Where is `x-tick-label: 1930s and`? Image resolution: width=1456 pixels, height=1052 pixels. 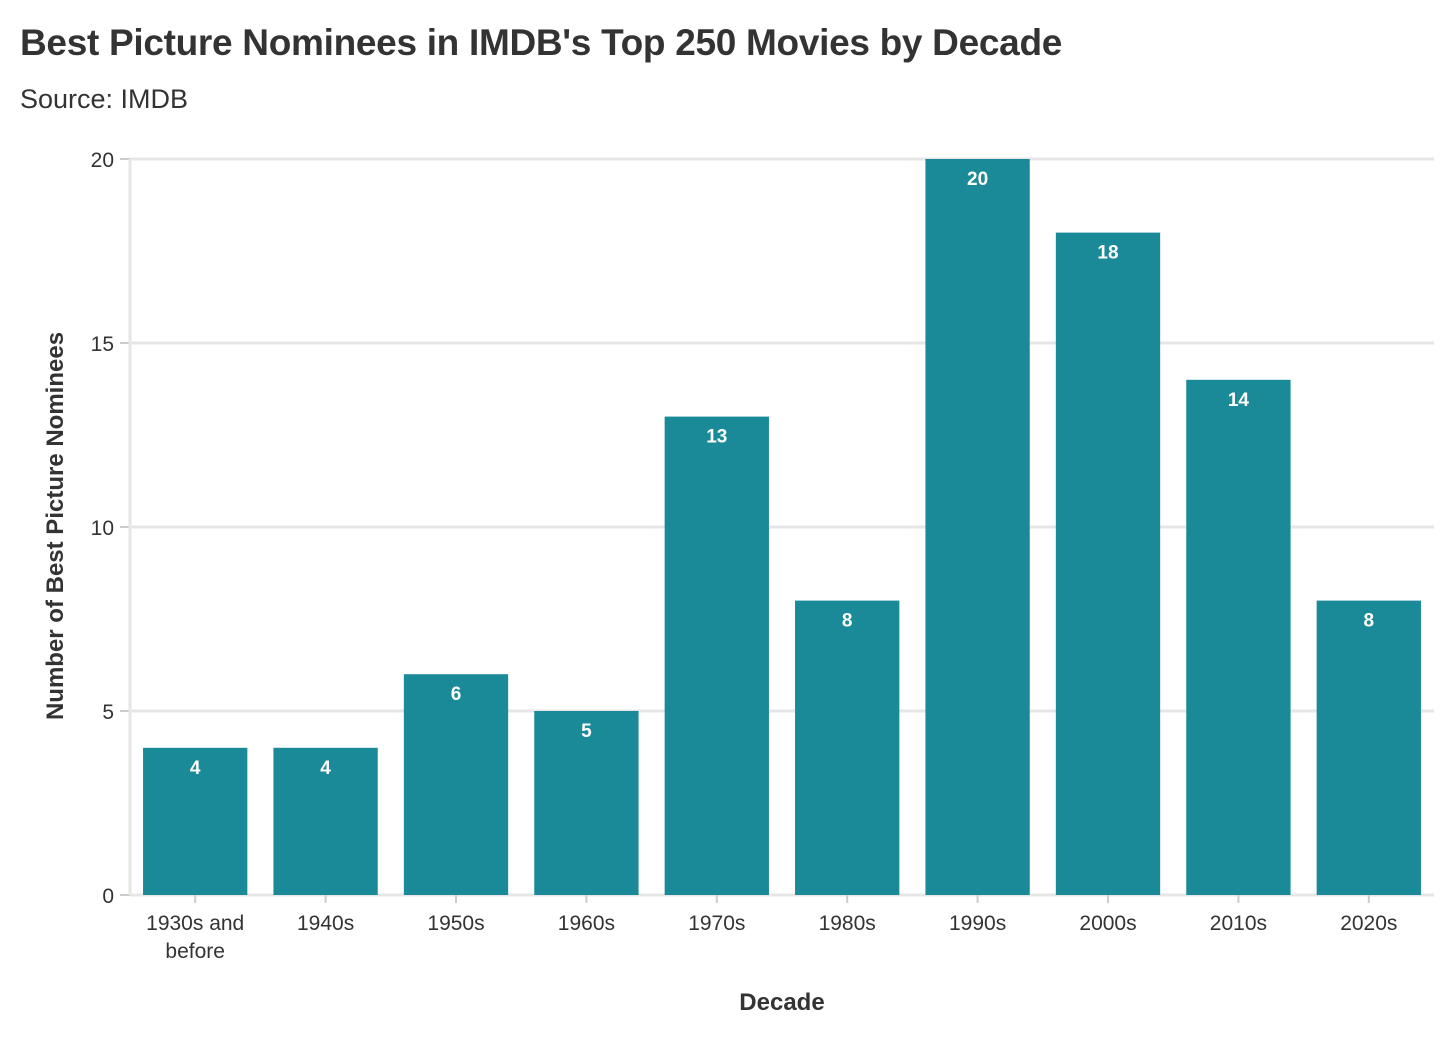
x-tick-label: 1930s and is located at coordinates (195, 923).